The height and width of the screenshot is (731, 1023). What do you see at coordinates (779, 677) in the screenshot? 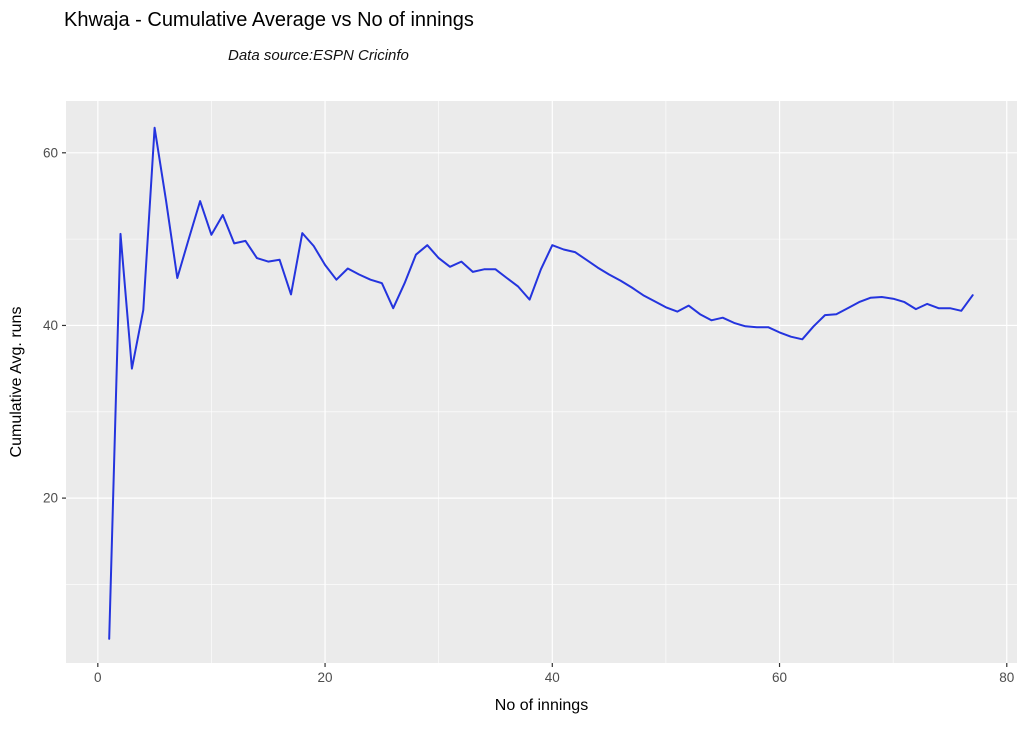
I see `x-tick-label: 60` at bounding box center [779, 677].